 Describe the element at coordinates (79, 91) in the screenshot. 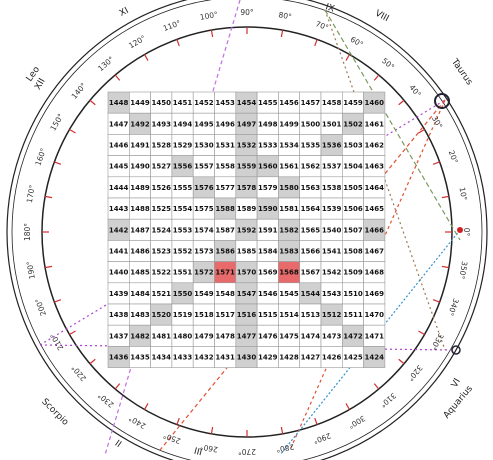

I see `degree-label: 140°` at that location.